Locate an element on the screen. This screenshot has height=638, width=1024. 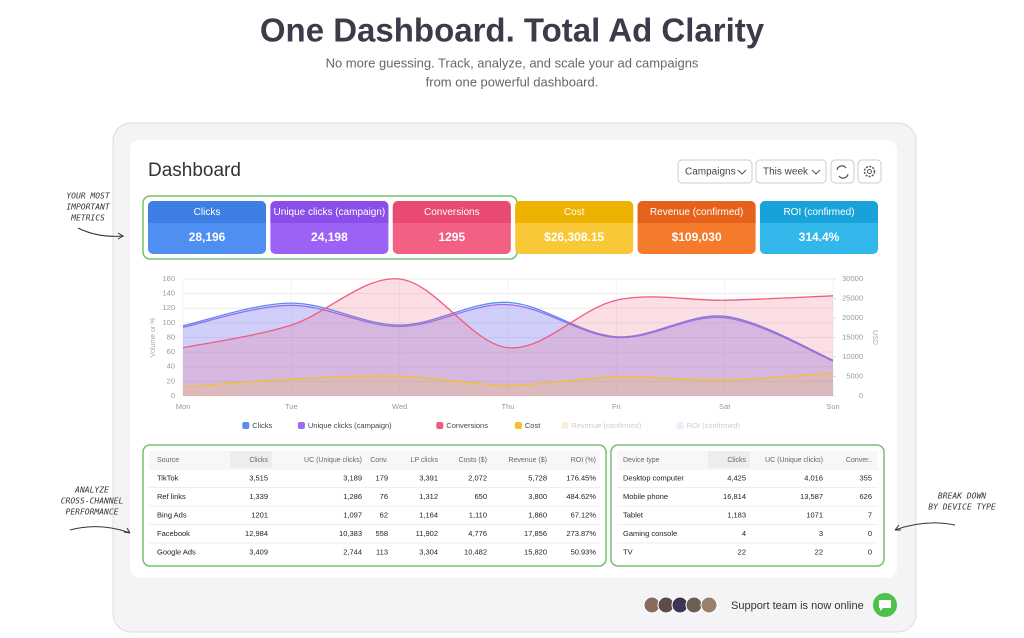
y-tick-label: 0 is located at coordinates (173, 395).